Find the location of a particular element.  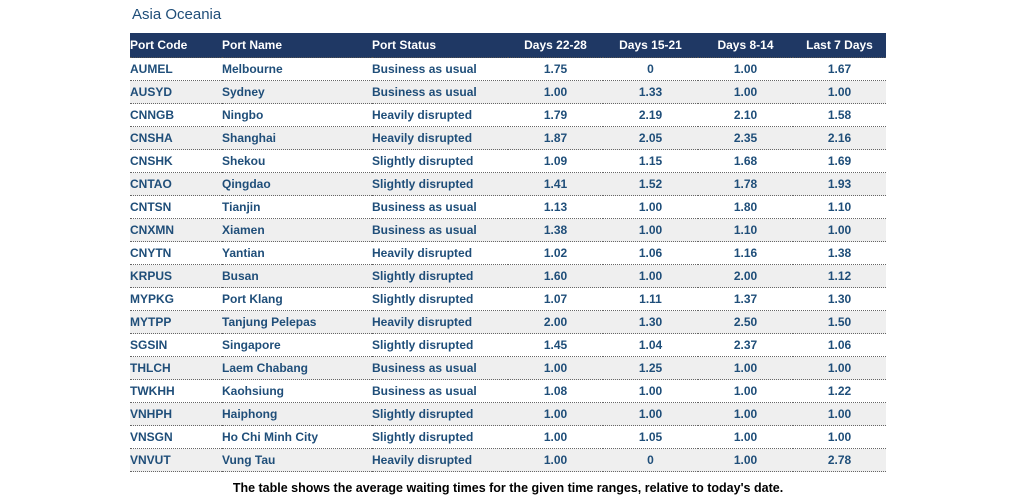

port-code-cell: CNTAO is located at coordinates (176, 184).